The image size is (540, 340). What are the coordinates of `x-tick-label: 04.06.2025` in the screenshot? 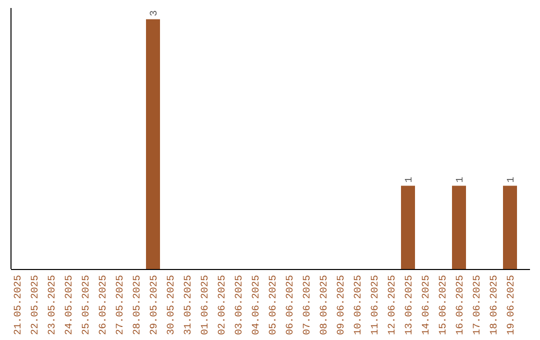 It's located at (257, 305).